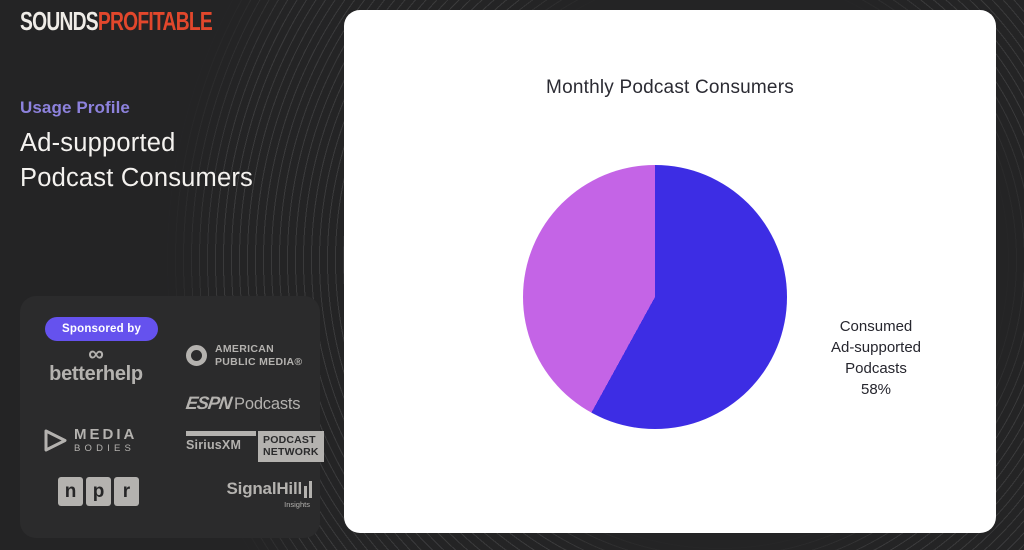 This screenshot has width=1024, height=550. I want to click on annotation-line2: Ad-supported, so click(876, 347).